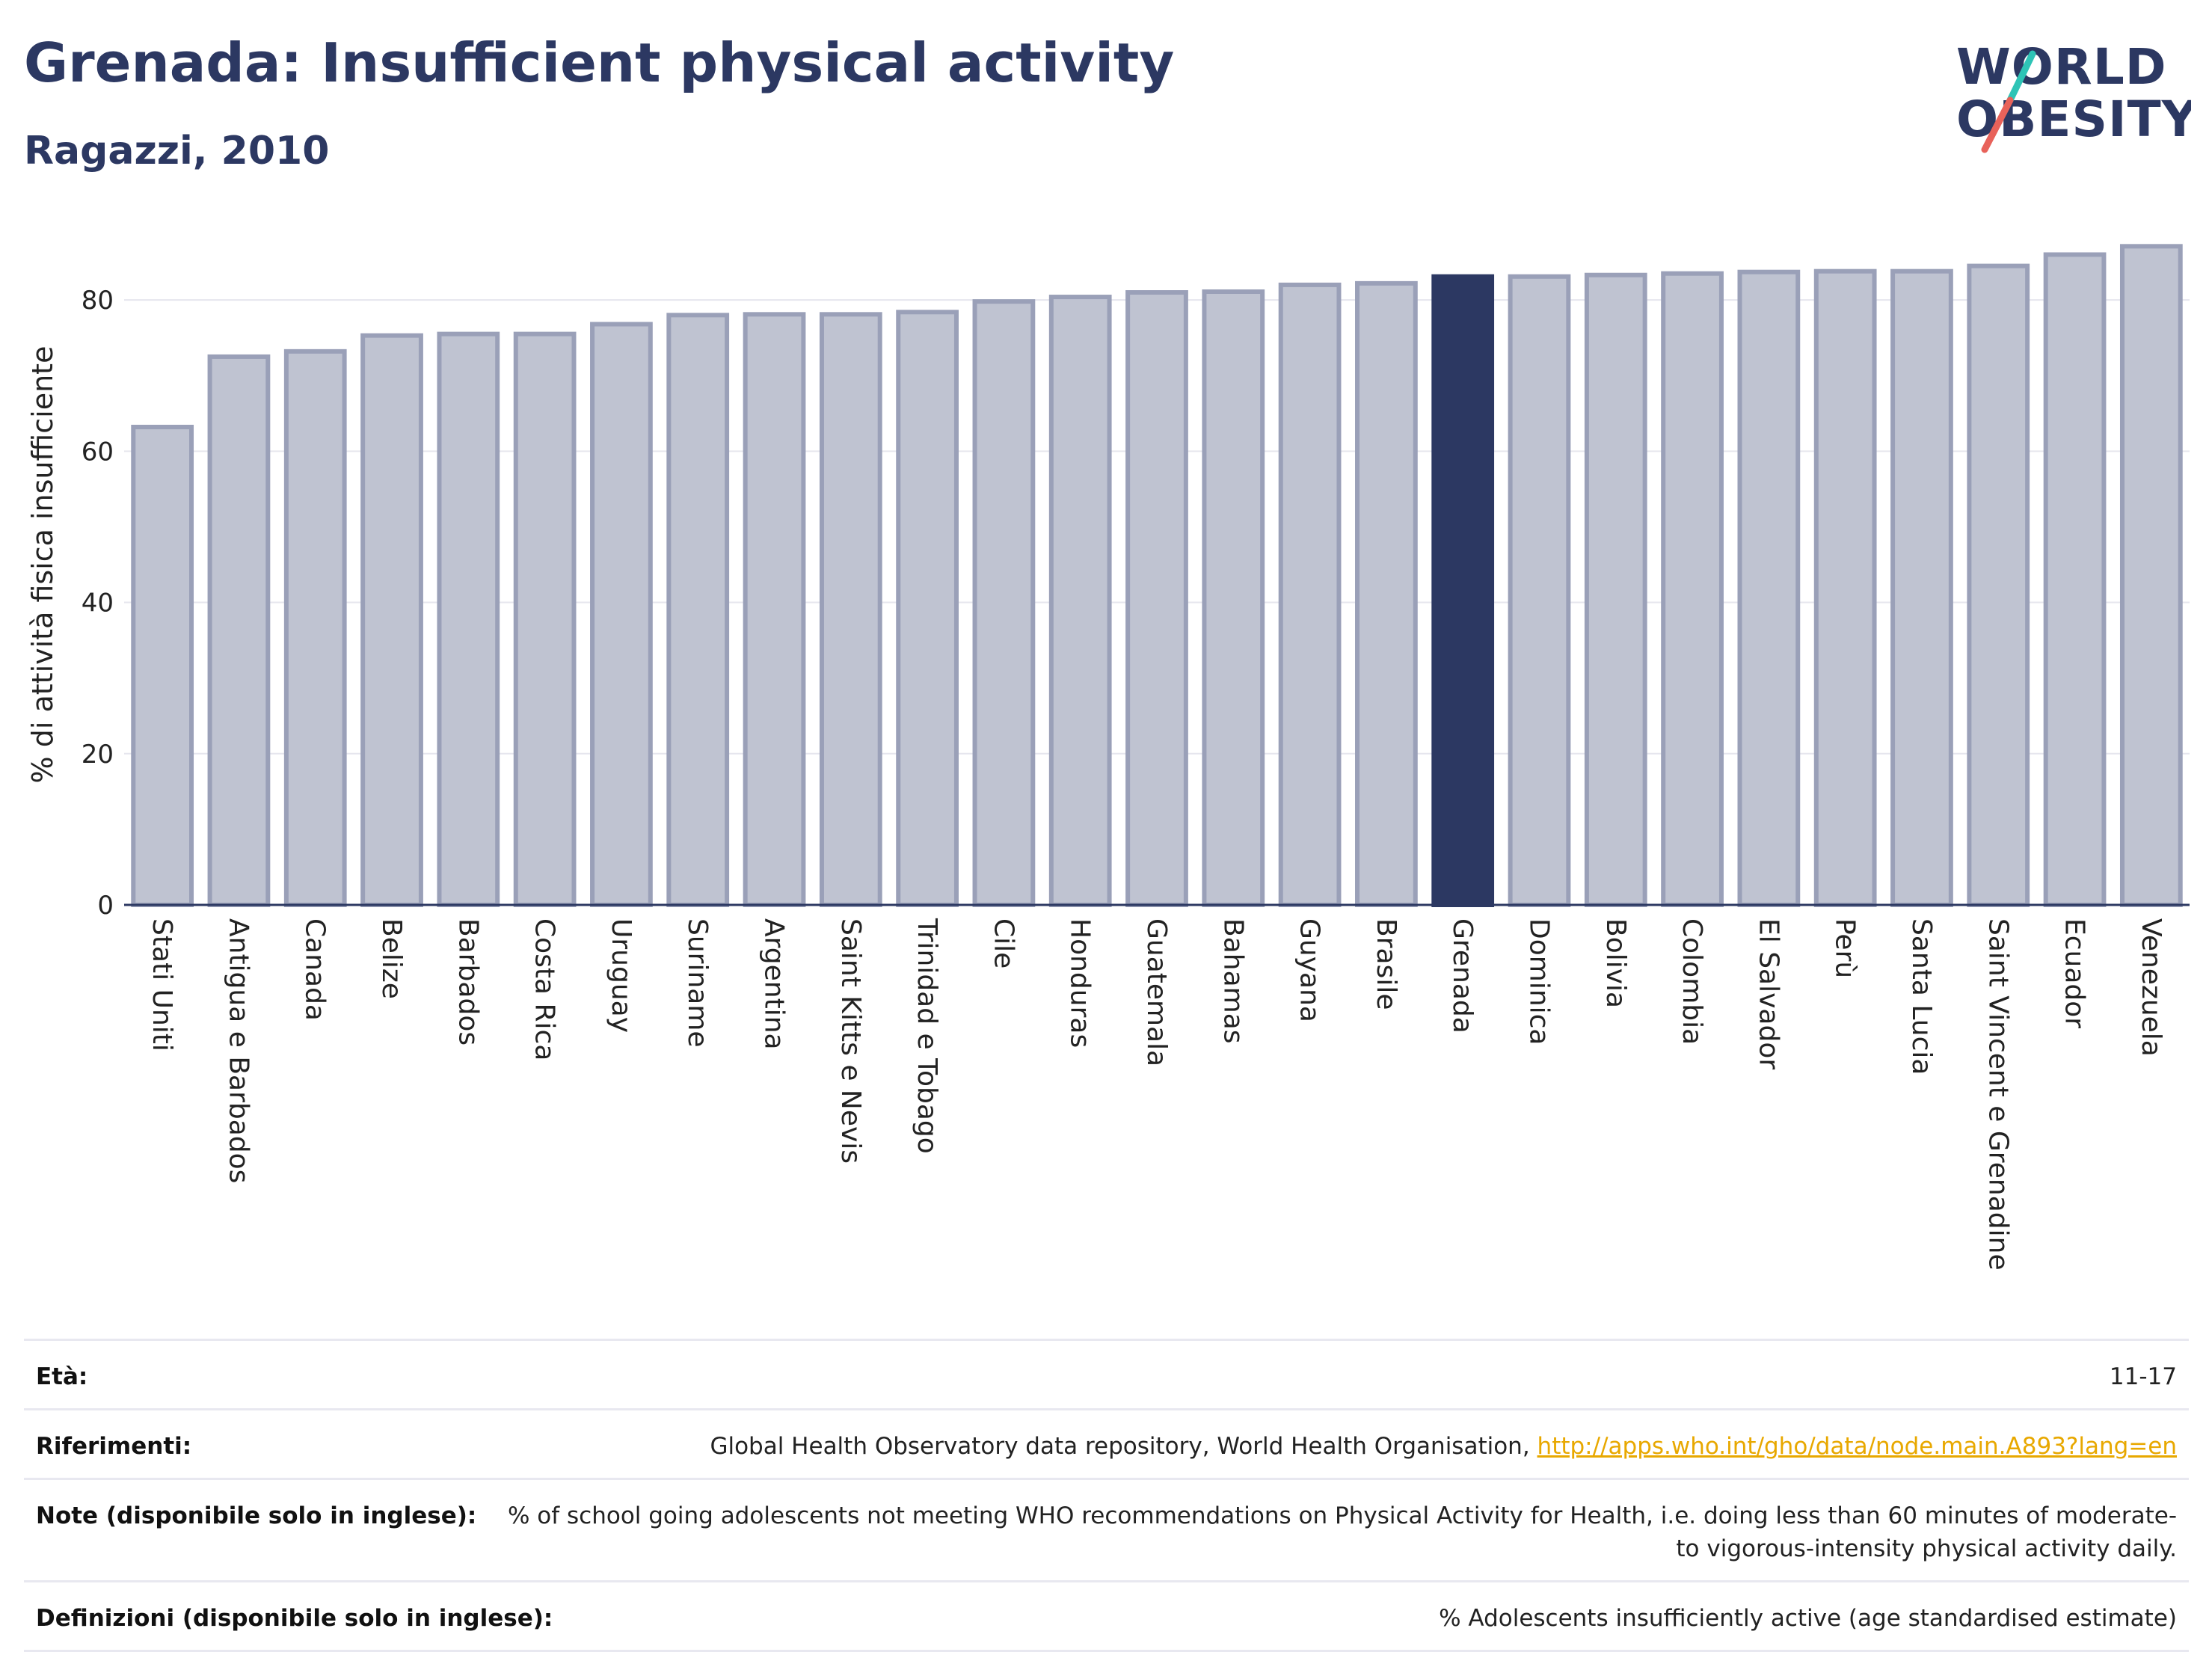 Image resolution: width=2212 pixels, height=1655 pixels. I want to click on y-axis-ticks: 0 20 40 60 80, so click(98, 603).